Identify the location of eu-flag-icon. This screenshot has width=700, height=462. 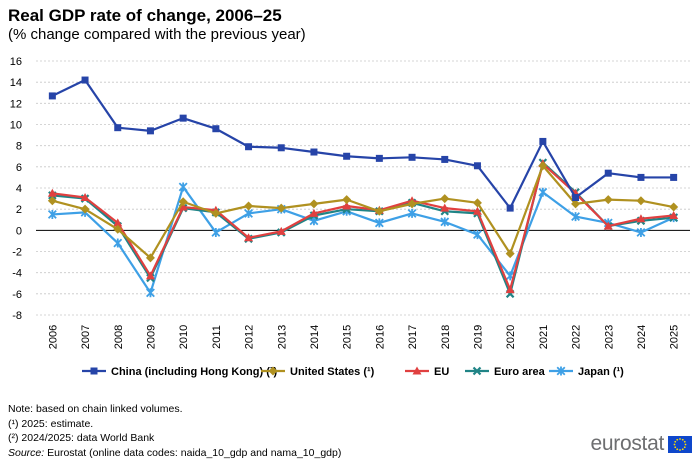
(680, 444).